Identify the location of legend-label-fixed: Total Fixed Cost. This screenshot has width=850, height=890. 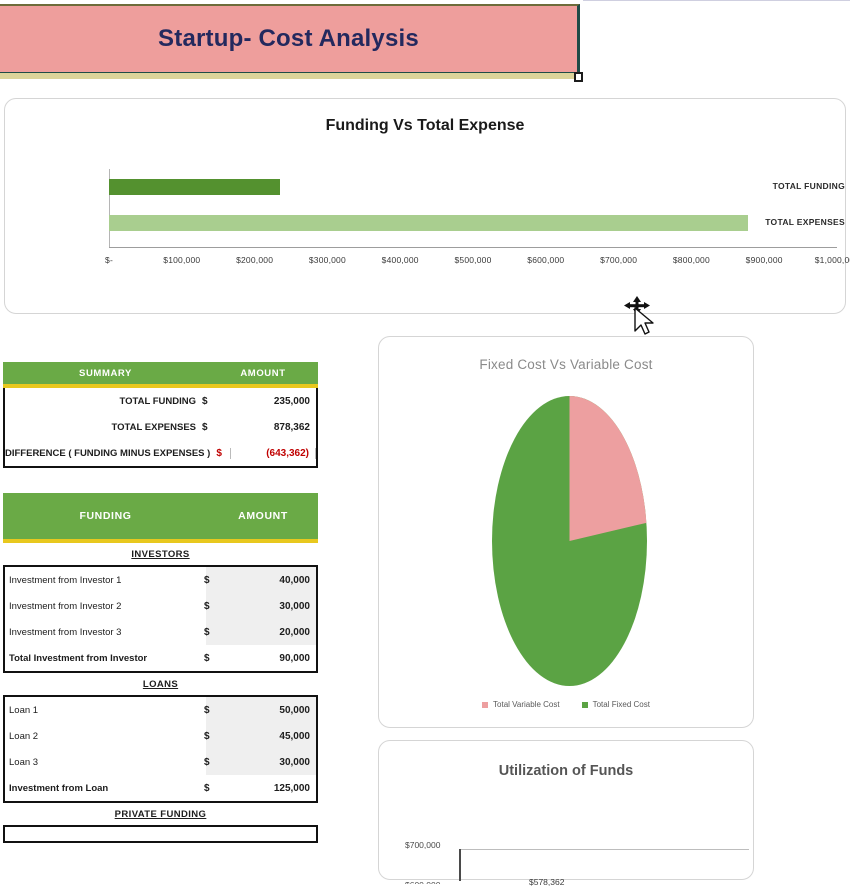
(621, 704).